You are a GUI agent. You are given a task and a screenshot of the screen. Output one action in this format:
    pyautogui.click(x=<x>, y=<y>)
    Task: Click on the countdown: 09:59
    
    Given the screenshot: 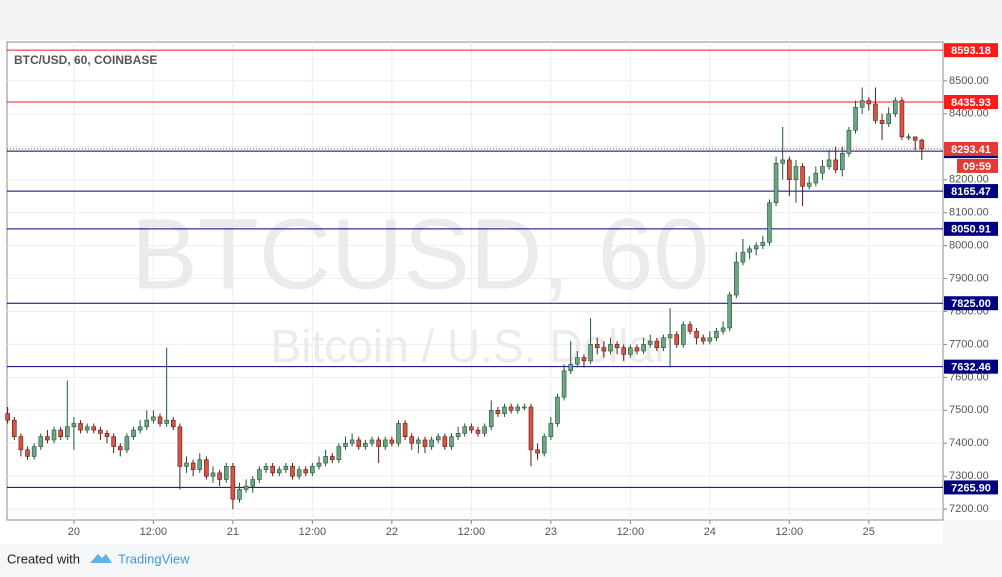 What is the action you would take?
    pyautogui.click(x=977, y=167)
    